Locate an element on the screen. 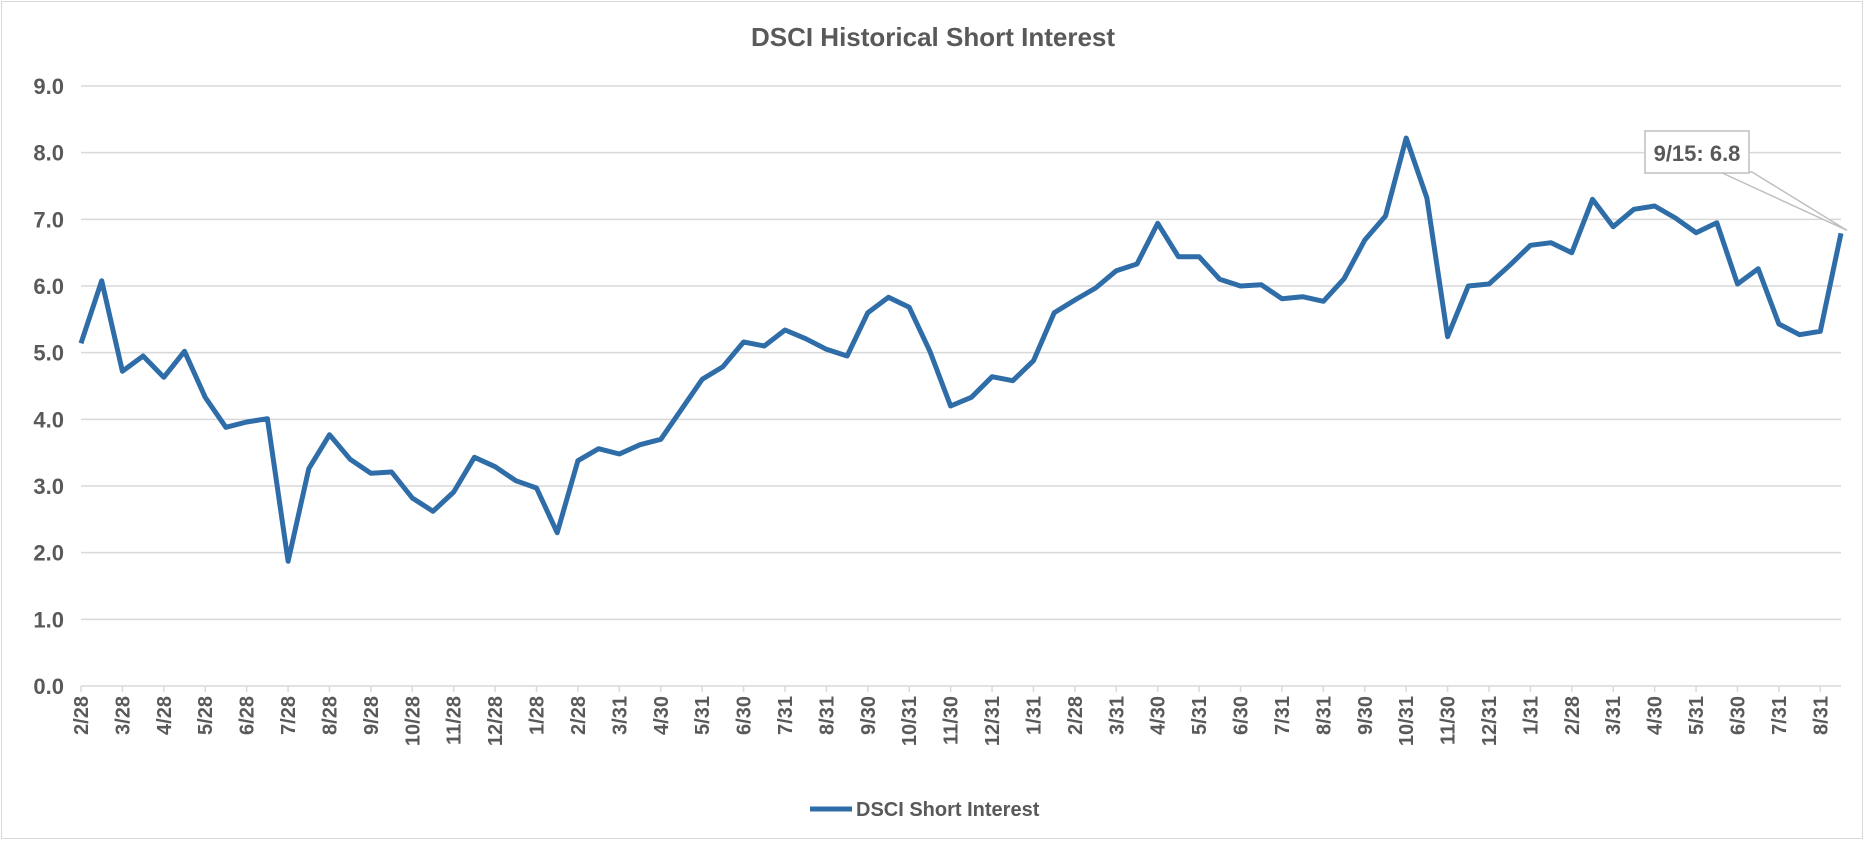 The image size is (1866, 842). y-tick-label: 7.0 is located at coordinates (48, 219).